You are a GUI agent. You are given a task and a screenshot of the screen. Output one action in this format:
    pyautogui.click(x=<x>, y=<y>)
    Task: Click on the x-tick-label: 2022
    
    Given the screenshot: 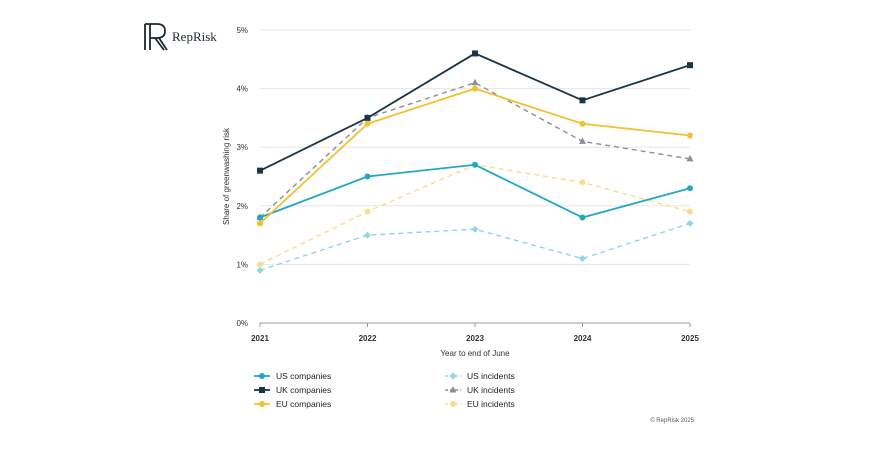 What is the action you would take?
    pyautogui.click(x=368, y=338)
    